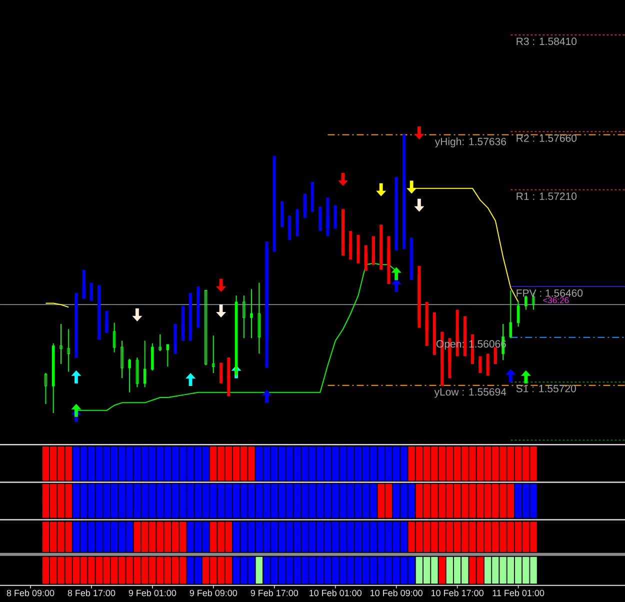 The image size is (625, 602). Describe the element at coordinates (518, 593) in the screenshot. I see `x-tick-label: 11 Feb 01:00` at that location.